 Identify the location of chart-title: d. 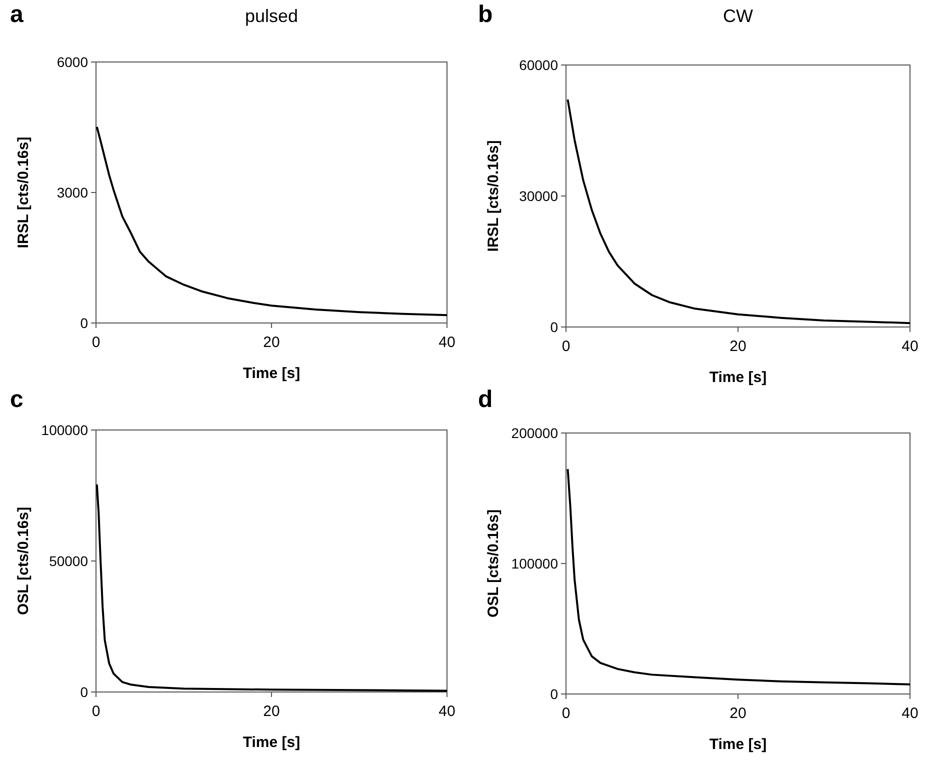
(485, 399).